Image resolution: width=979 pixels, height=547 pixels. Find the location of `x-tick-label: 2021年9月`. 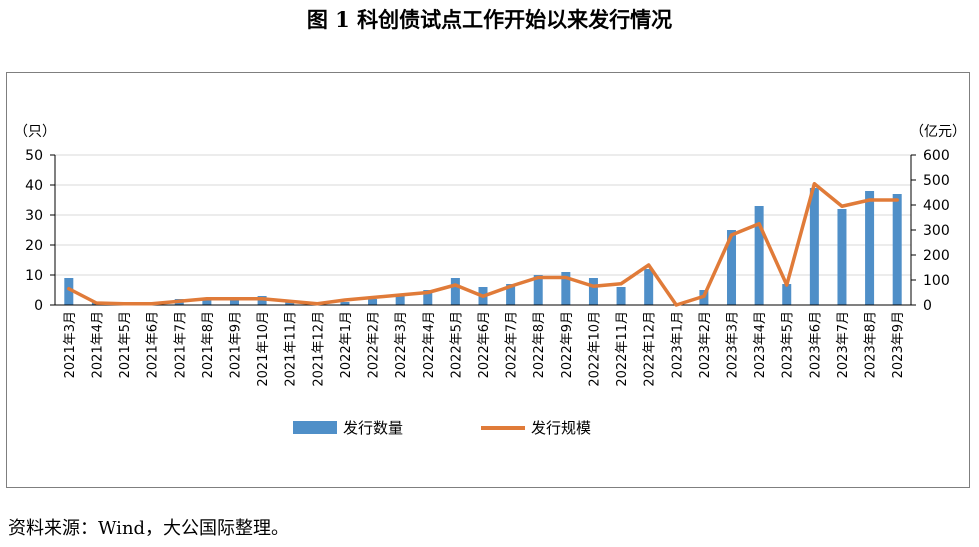

x-tick-label: 2021年9月 is located at coordinates (235, 344).